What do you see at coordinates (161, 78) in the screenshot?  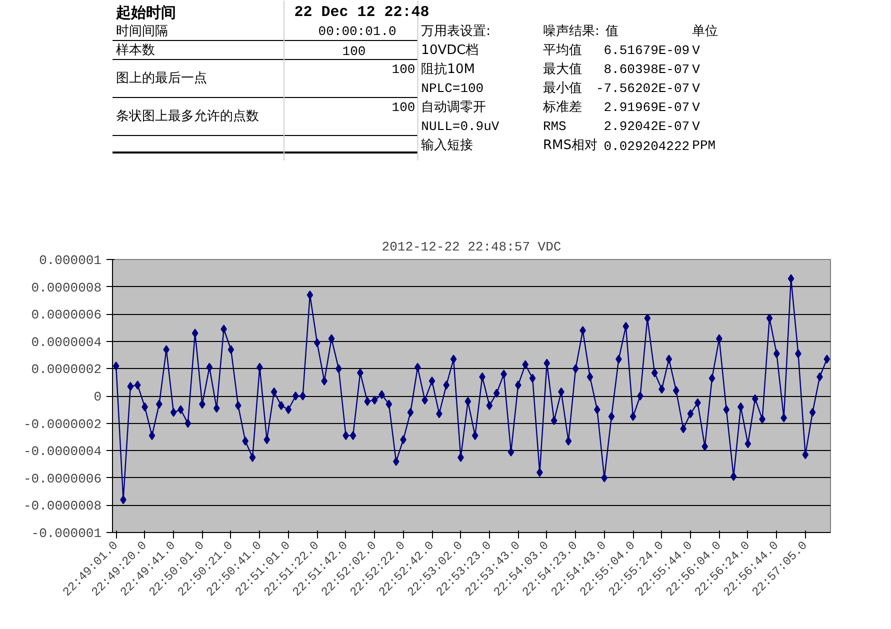 I see `text: 图上的最后一点` at bounding box center [161, 78].